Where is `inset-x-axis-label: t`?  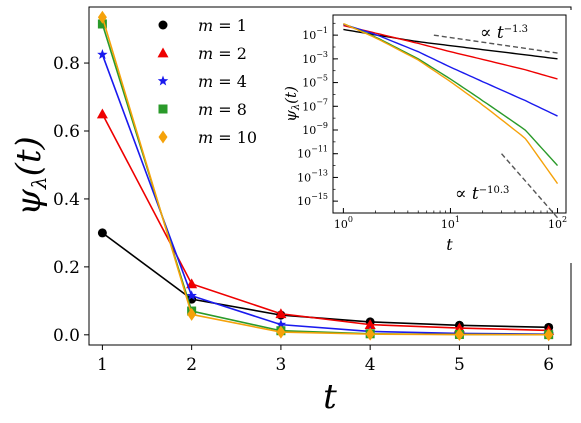 inset-x-axis-label: t is located at coordinates (449, 244).